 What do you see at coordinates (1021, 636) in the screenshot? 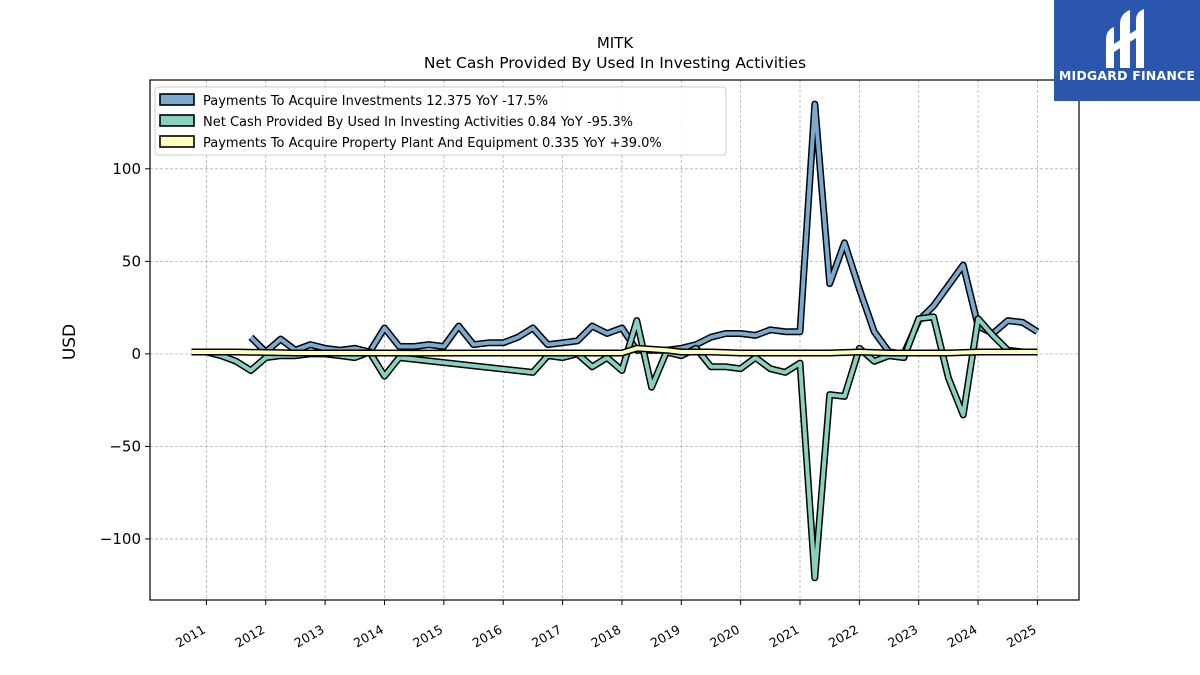
I see `x-tick-label: 2025` at bounding box center [1021, 636].